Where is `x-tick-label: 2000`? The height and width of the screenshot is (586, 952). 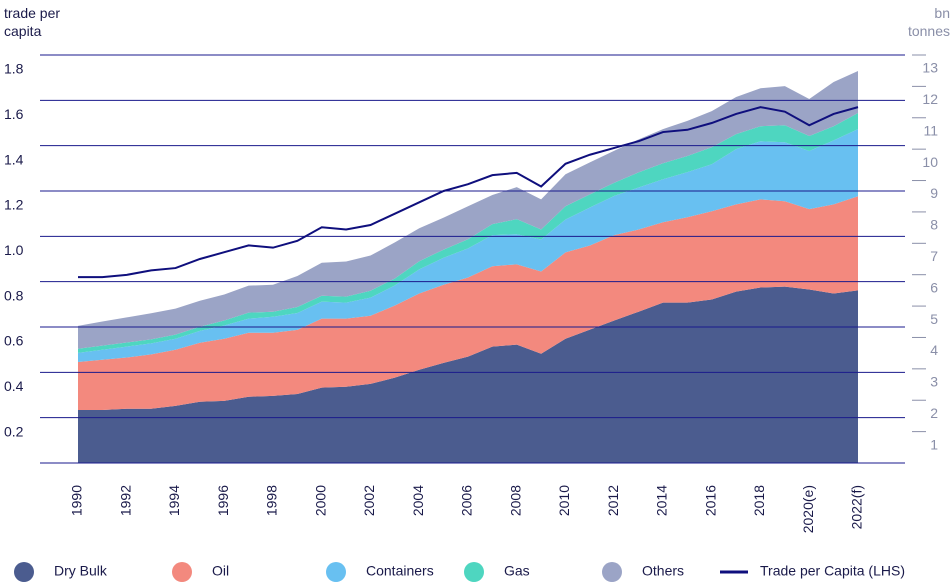 x-tick-label: 2000 is located at coordinates (320, 500).